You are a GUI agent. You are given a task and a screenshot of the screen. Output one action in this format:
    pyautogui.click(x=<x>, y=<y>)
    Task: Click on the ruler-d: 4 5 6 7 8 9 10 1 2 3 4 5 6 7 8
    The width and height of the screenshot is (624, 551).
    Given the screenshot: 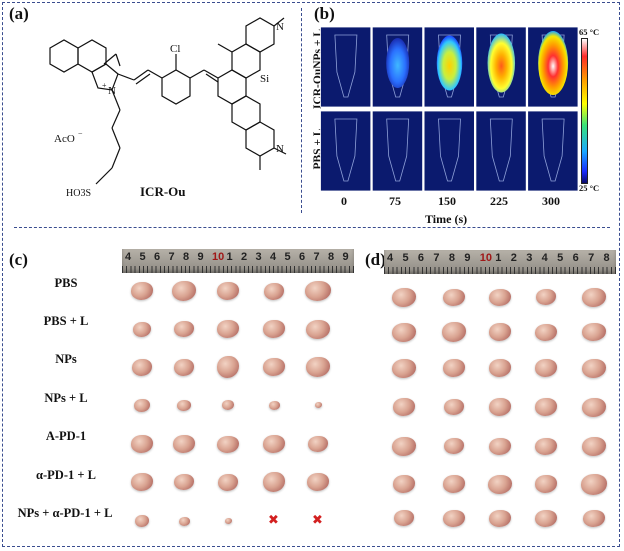 What is the action you would take?
    pyautogui.click(x=500, y=262)
    